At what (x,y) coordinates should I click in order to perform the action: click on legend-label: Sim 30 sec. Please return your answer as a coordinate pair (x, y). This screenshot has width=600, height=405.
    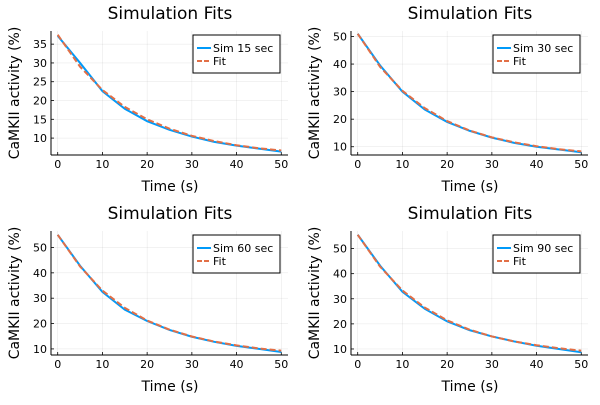
    Looking at the image, I should click on (543, 48).